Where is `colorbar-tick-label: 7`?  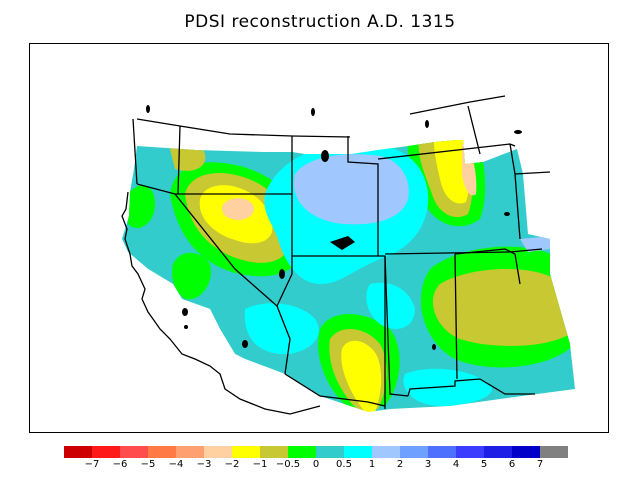
colorbar-tick-label: 7 is located at coordinates (540, 464).